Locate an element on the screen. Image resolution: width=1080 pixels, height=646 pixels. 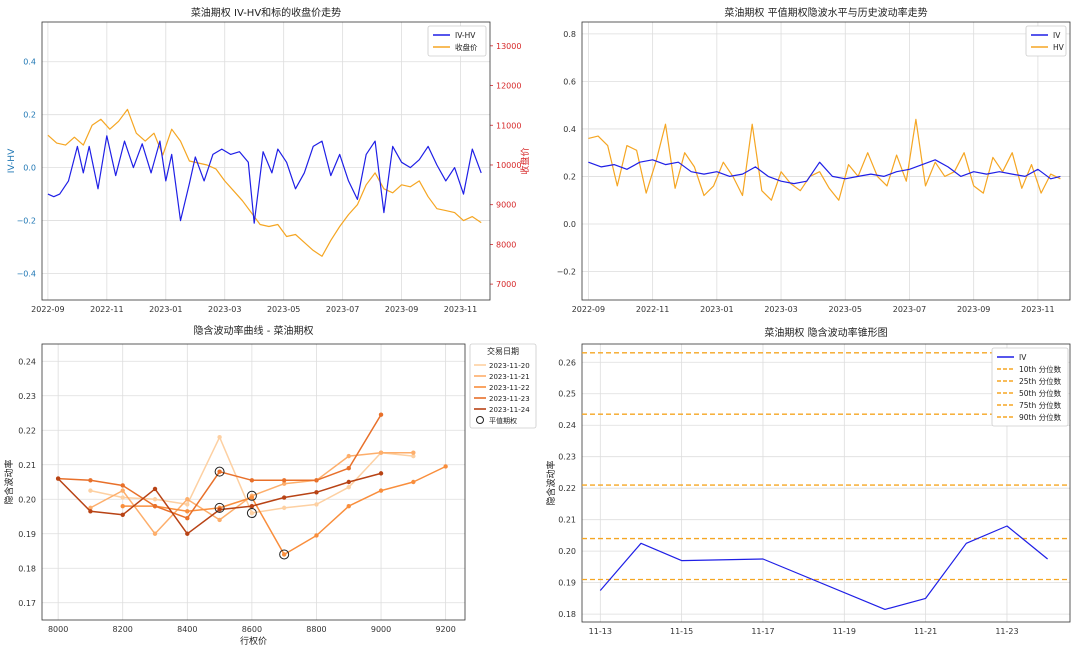
y-tick-label: 0.23 is located at coordinates (567, 457).